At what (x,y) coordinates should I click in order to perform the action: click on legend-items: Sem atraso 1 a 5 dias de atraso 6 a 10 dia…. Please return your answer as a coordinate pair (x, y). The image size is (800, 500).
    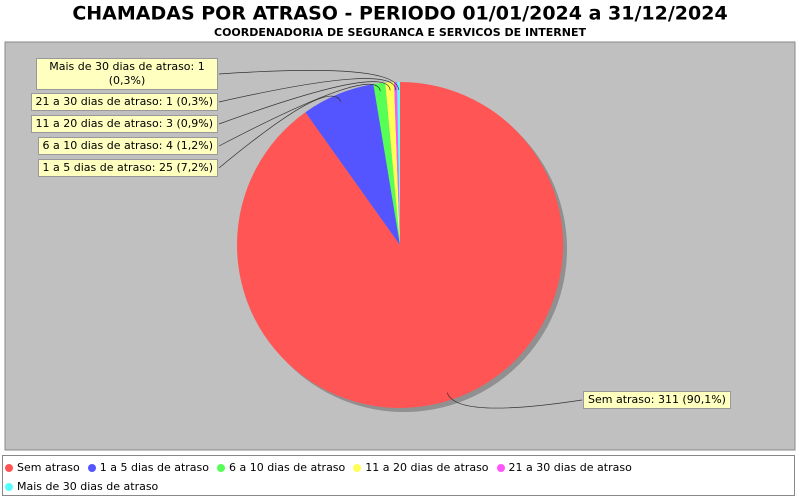
    Looking at the image, I should click on (350, 477).